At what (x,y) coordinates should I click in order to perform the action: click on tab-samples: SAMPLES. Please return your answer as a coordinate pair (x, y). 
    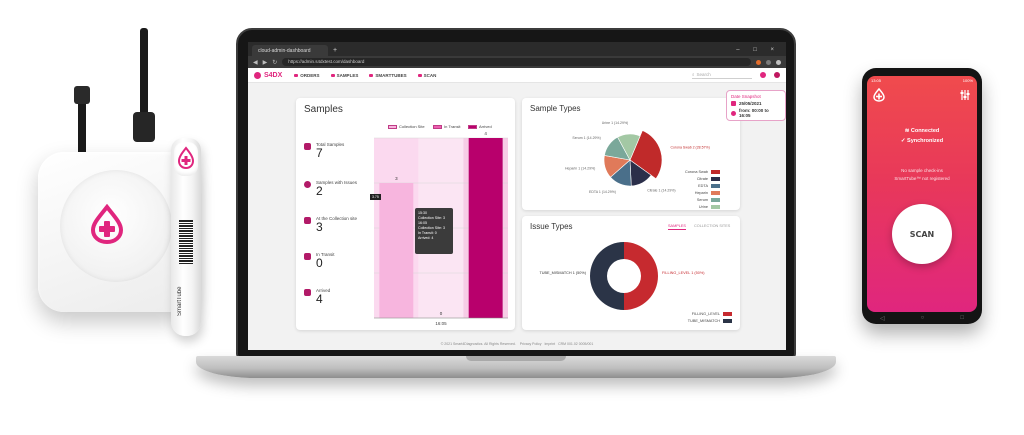
    Looking at the image, I should click on (677, 227).